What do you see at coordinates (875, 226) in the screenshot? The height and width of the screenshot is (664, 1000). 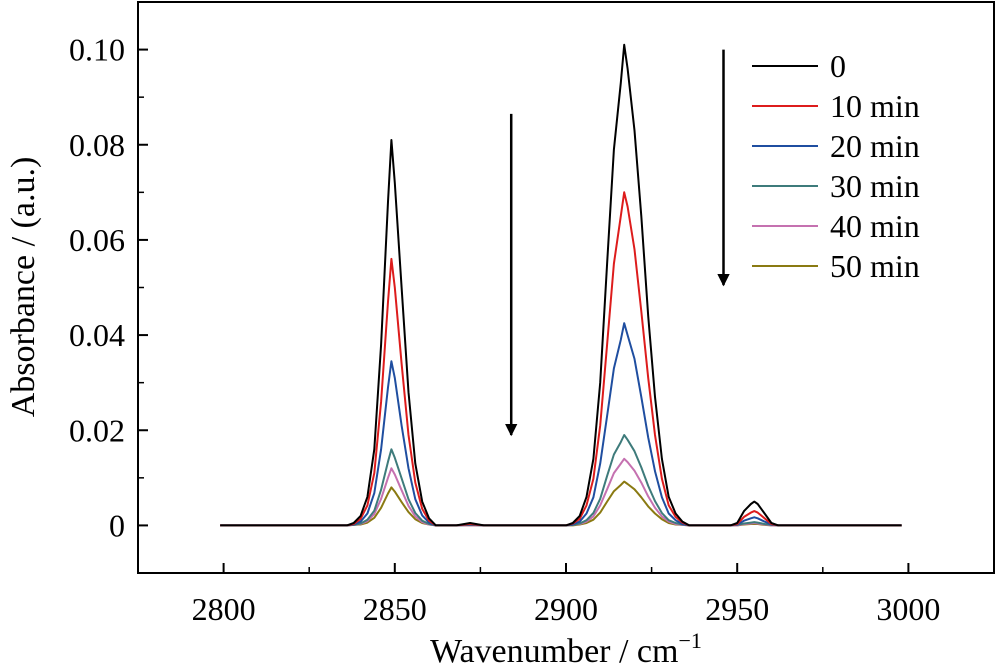 I see `legend-label: 40 min` at bounding box center [875, 226].